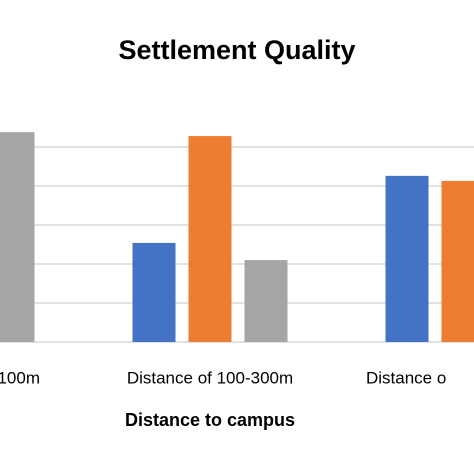  What do you see at coordinates (210, 420) in the screenshot?
I see `x-axis-title: Distance to campus` at bounding box center [210, 420].